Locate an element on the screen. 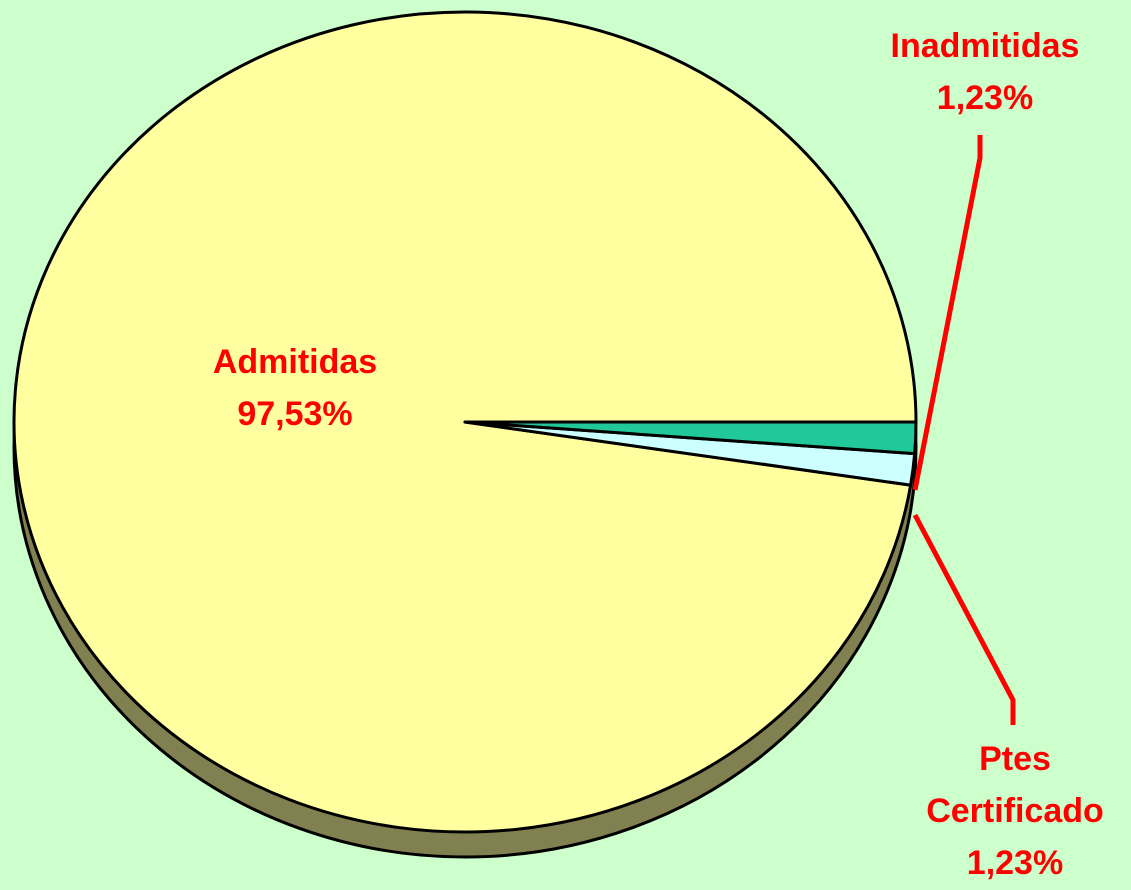  category-label: Inadmitidas is located at coordinates (985, 46).